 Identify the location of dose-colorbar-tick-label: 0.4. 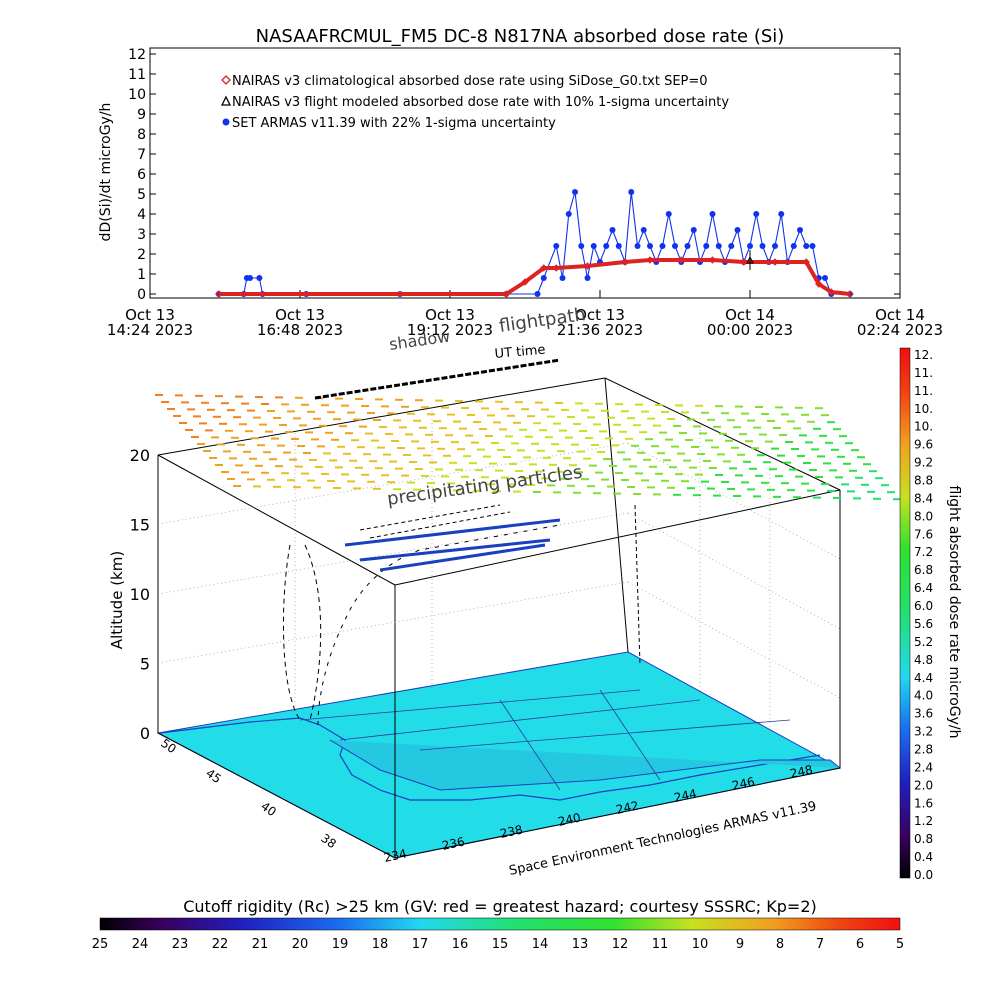
(923, 857).